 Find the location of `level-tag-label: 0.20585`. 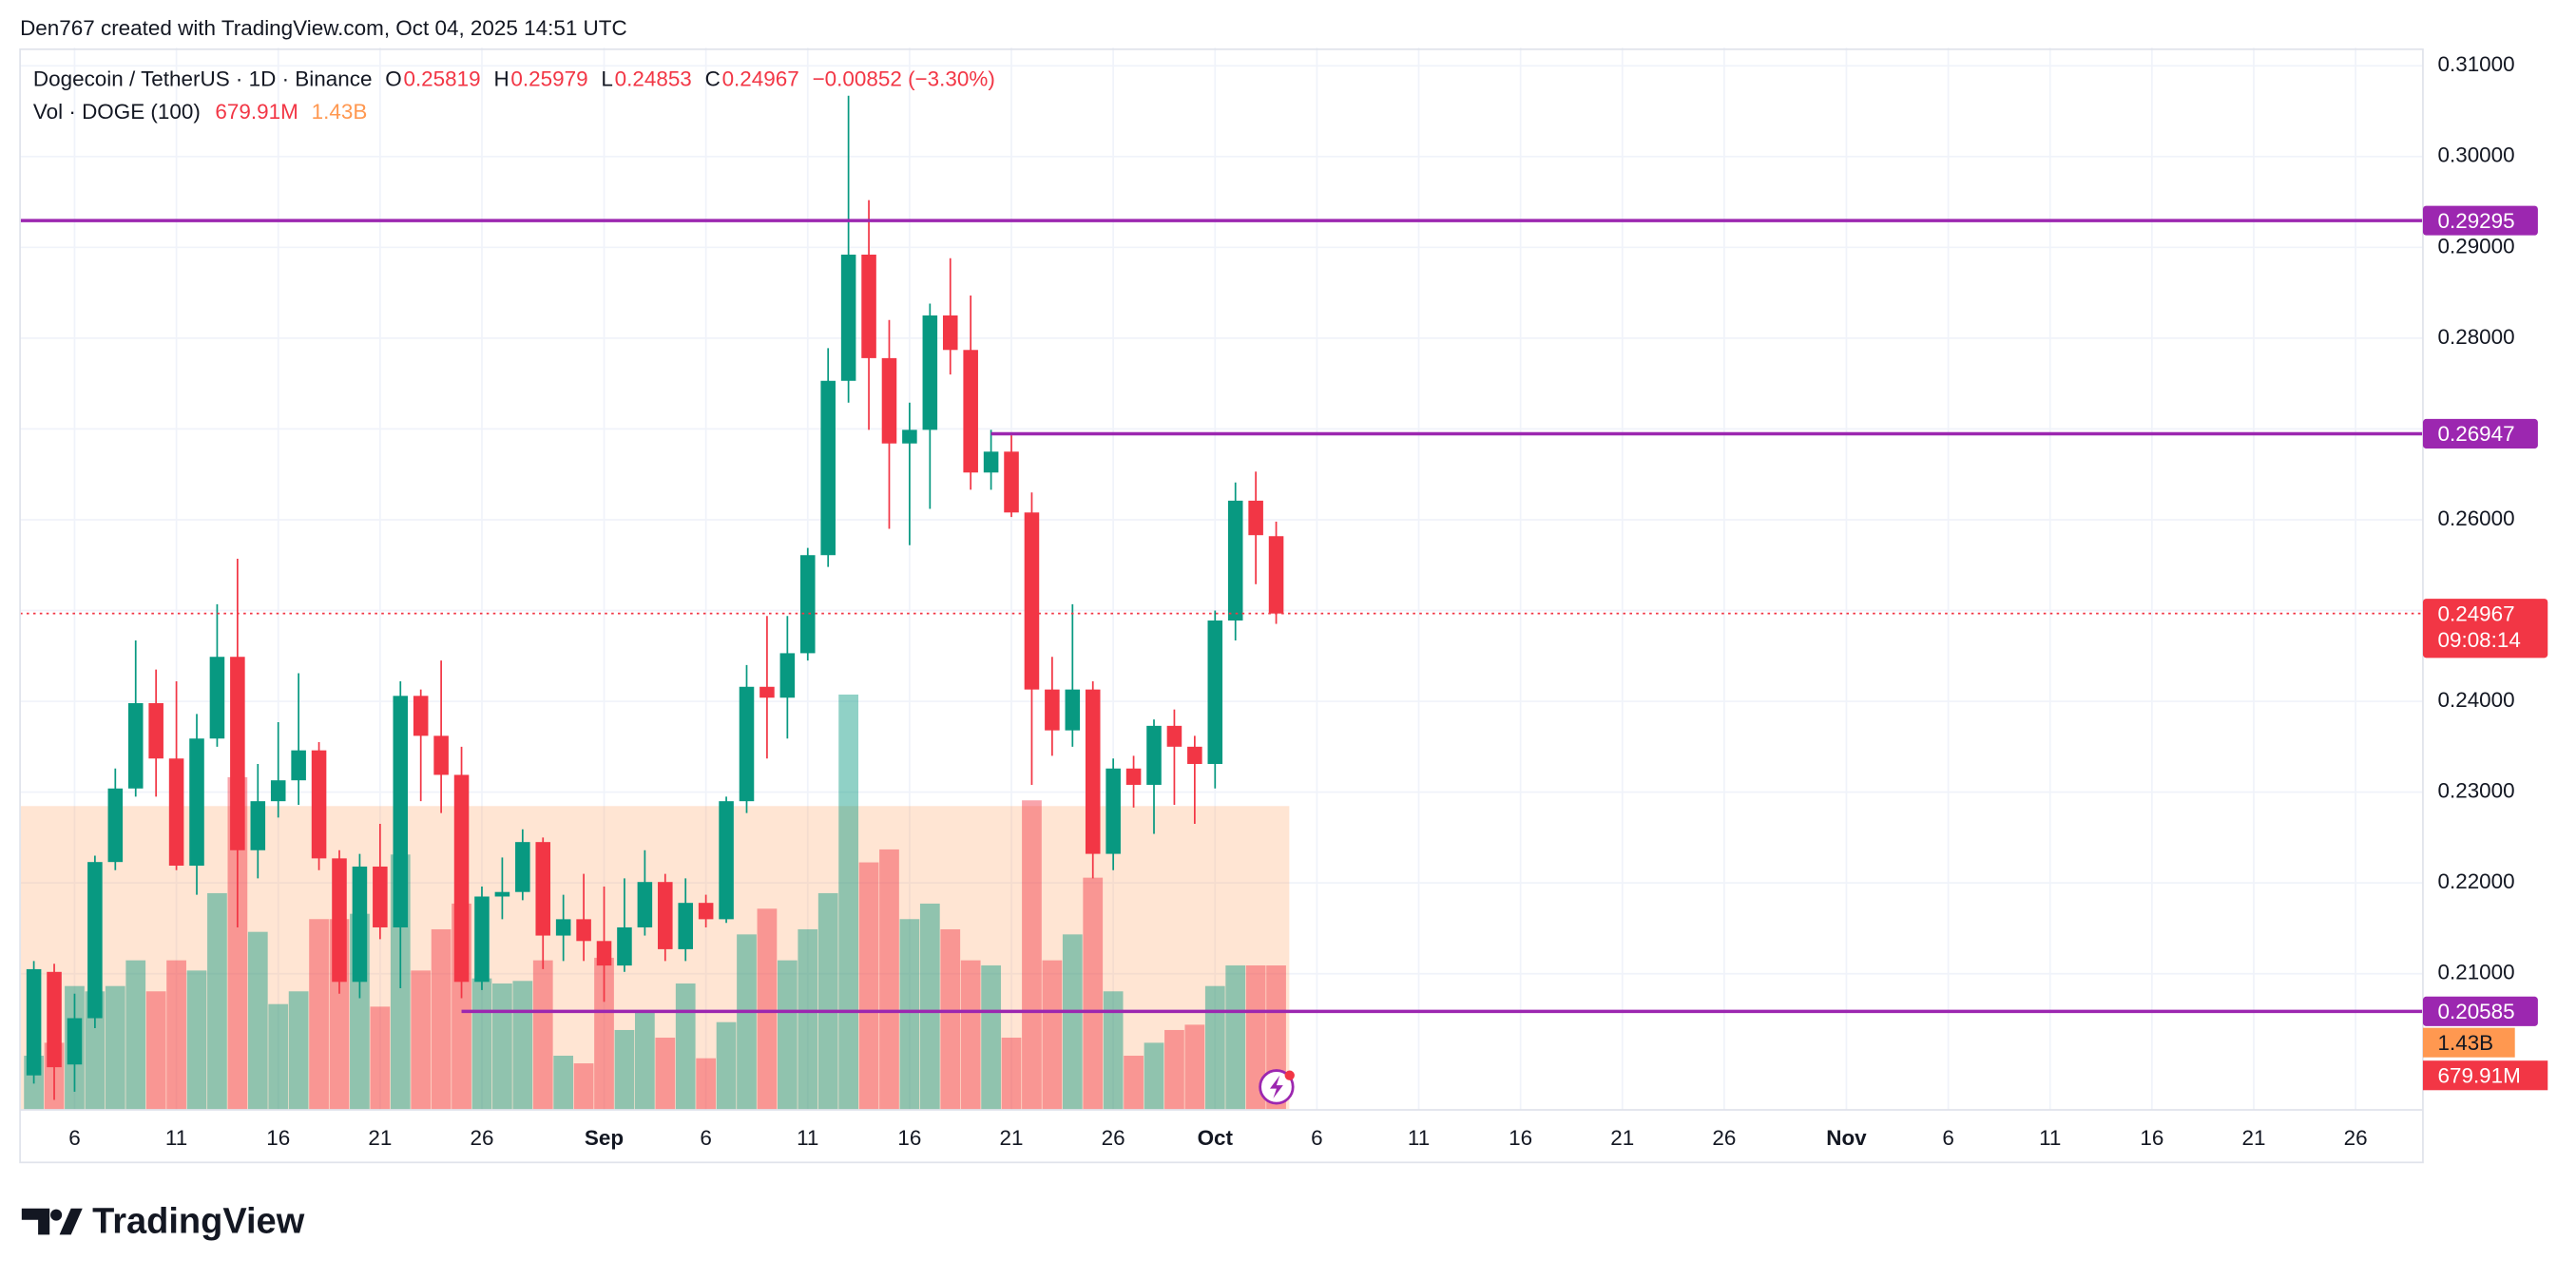

level-tag-label: 0.20585 is located at coordinates (2475, 1012).